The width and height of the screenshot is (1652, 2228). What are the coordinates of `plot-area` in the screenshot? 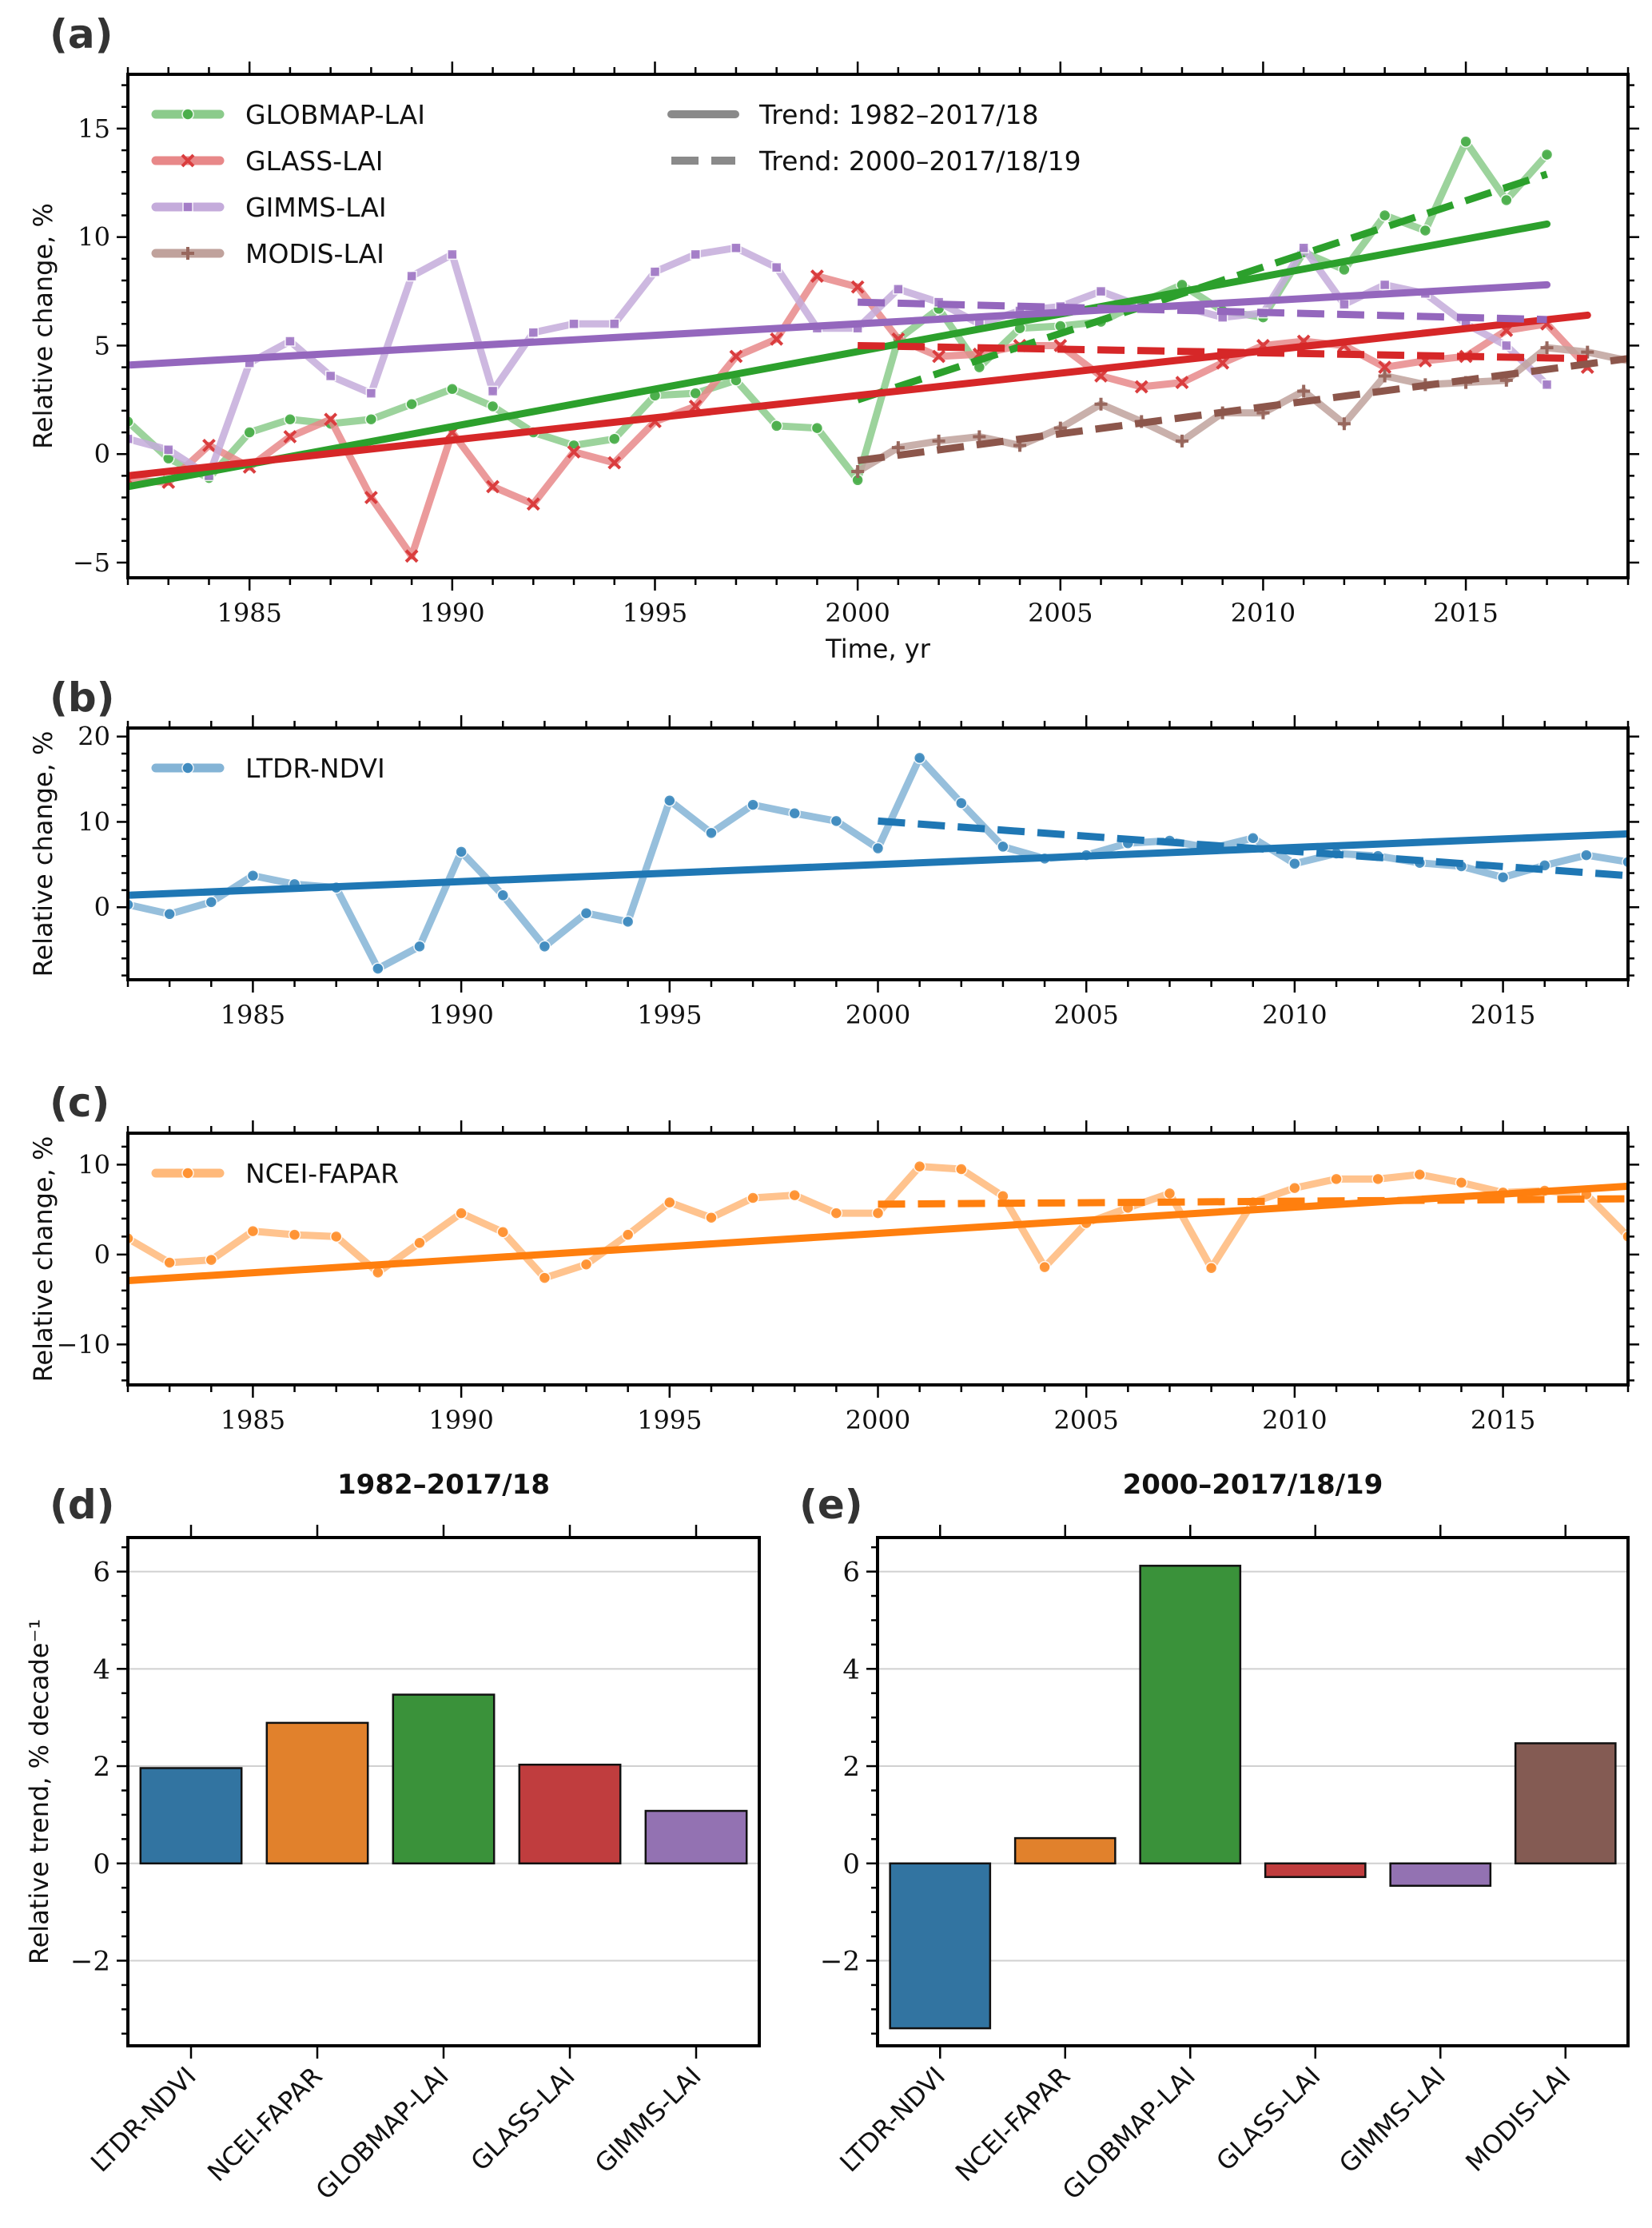 It's located at (878, 863).